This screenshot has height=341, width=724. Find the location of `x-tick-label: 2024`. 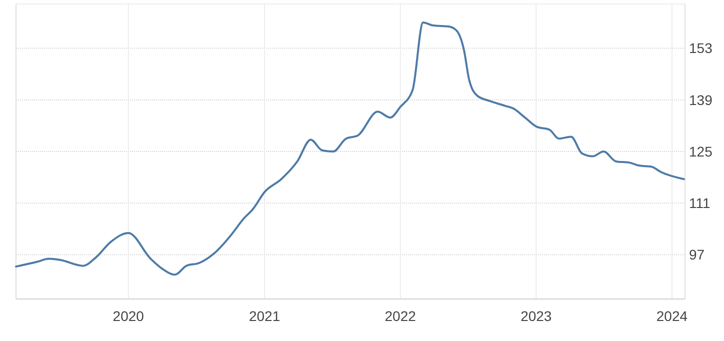

x-tick-label: 2024 is located at coordinates (672, 316).